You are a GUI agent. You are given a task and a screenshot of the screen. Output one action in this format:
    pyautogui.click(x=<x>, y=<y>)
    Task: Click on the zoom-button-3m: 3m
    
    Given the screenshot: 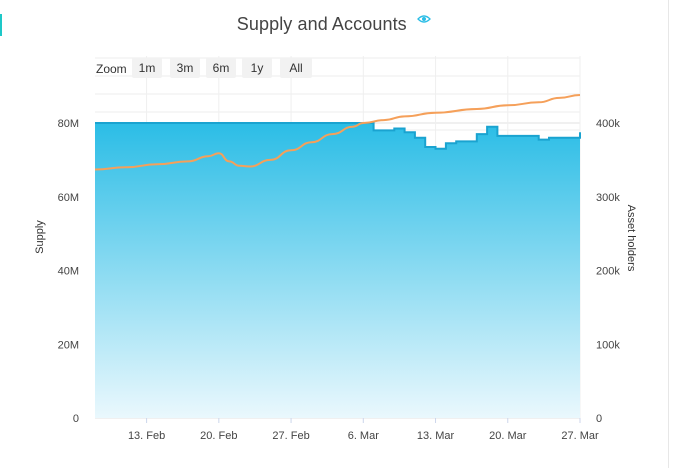 What is the action you would take?
    pyautogui.click(x=185, y=68)
    